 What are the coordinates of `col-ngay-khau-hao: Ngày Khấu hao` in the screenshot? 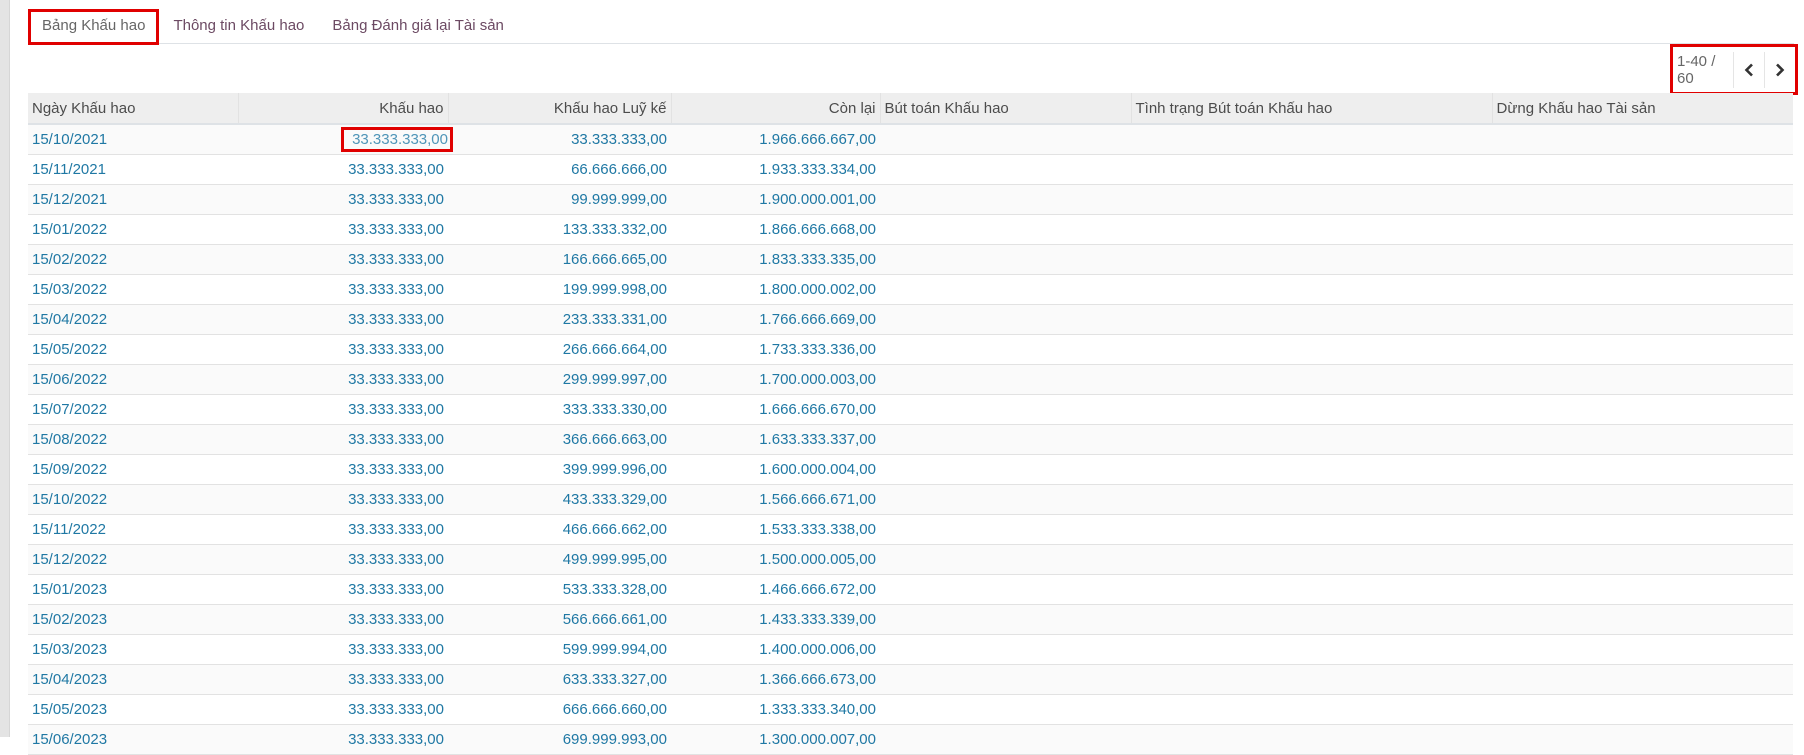 It's located at (133, 109).